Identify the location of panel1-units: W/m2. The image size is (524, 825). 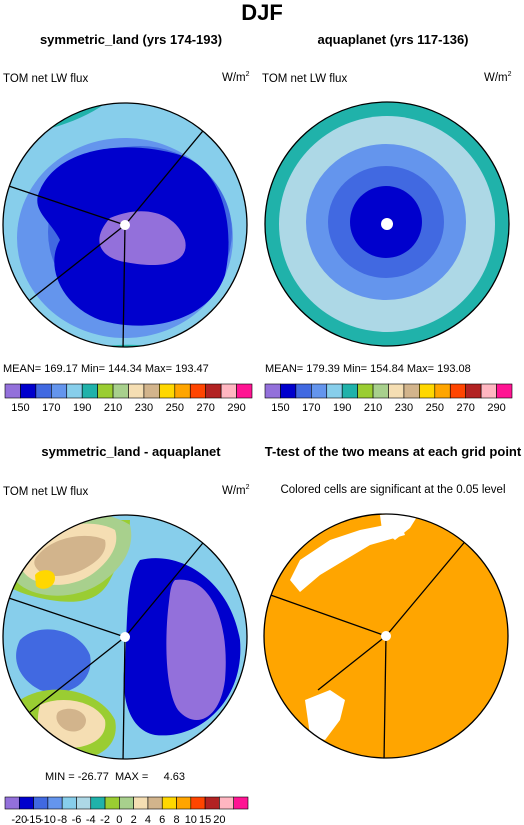
(236, 77).